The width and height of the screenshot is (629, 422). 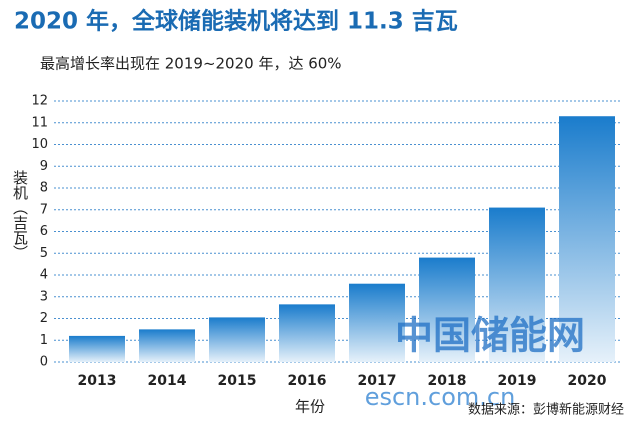 I want to click on x-tick-label: 2016, so click(x=307, y=381).